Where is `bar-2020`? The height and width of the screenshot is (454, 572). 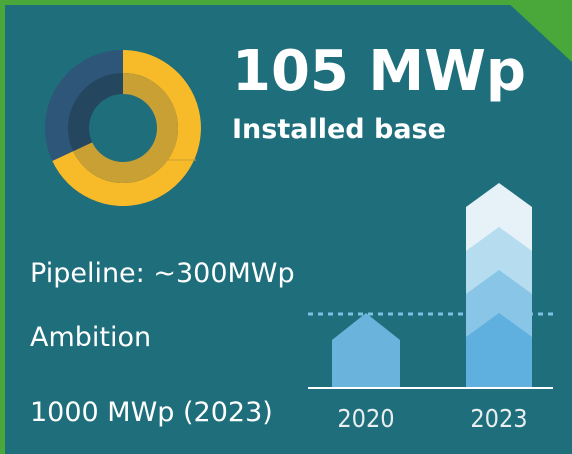 bar-2020 is located at coordinates (366, 350).